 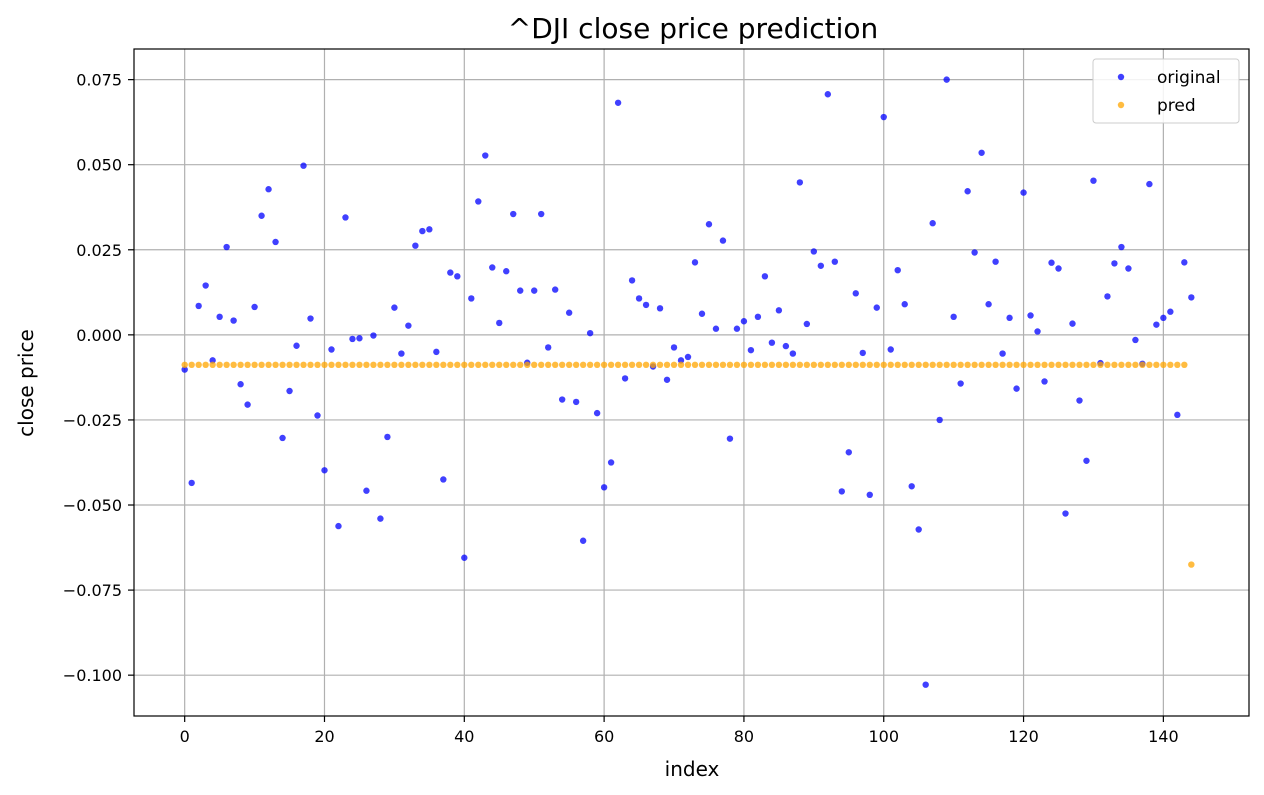 What do you see at coordinates (1121, 105) in the screenshot?
I see `legend-marker-pred` at bounding box center [1121, 105].